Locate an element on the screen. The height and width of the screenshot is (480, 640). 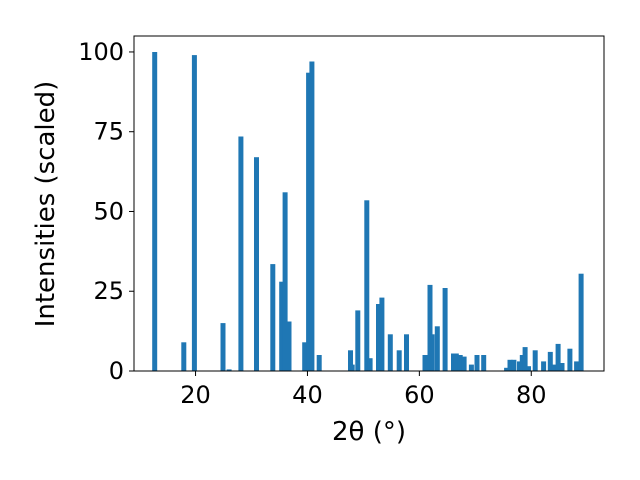
x-tick-label: 40 is located at coordinates (307, 395).